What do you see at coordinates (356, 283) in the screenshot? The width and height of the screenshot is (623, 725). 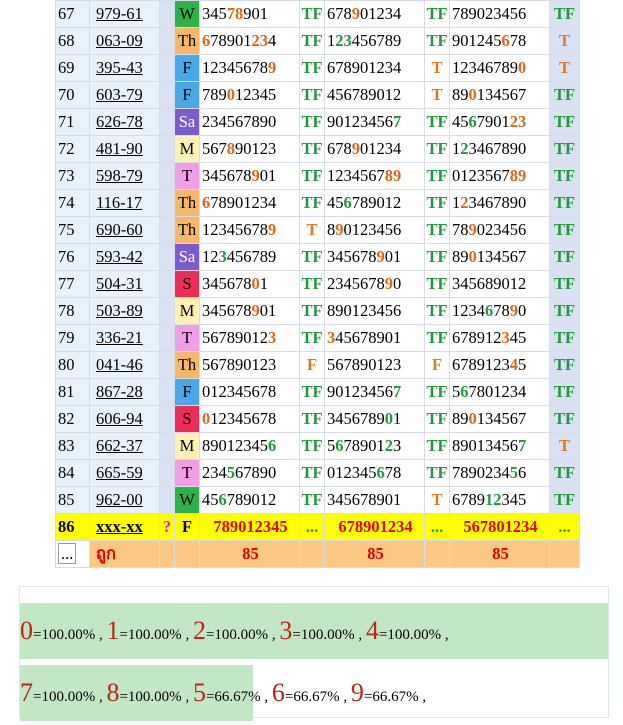 I see `digit-segment: 2345678` at bounding box center [356, 283].